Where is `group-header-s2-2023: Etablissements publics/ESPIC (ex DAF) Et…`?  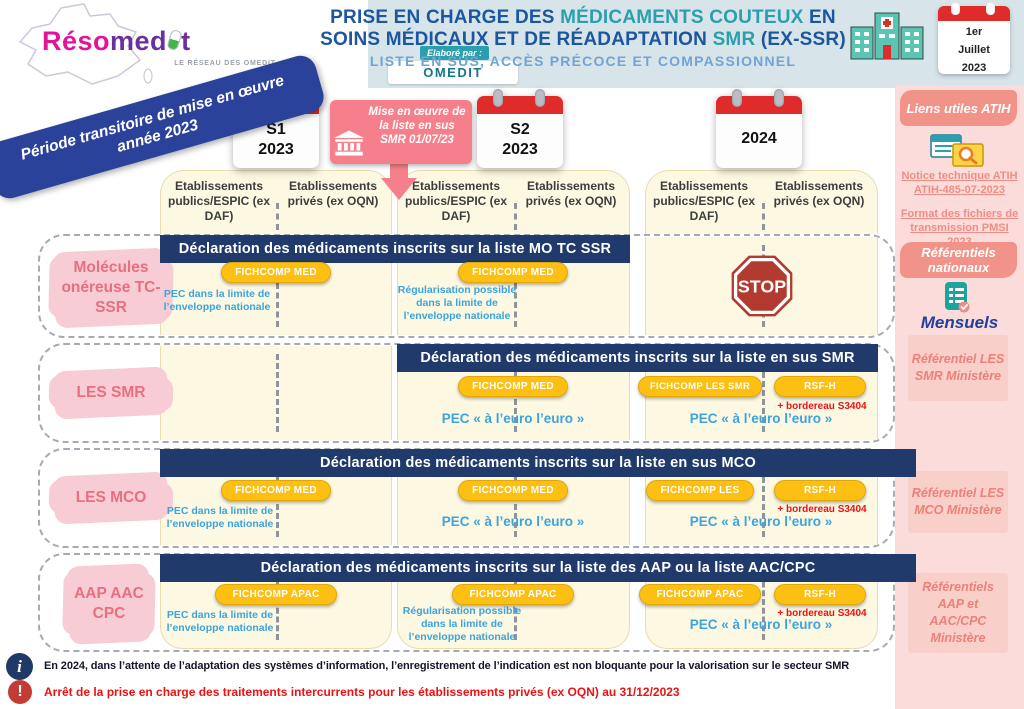 group-header-s2-2023: Etablissements publics/ESPIC (ex DAF) Et… is located at coordinates (513, 202).